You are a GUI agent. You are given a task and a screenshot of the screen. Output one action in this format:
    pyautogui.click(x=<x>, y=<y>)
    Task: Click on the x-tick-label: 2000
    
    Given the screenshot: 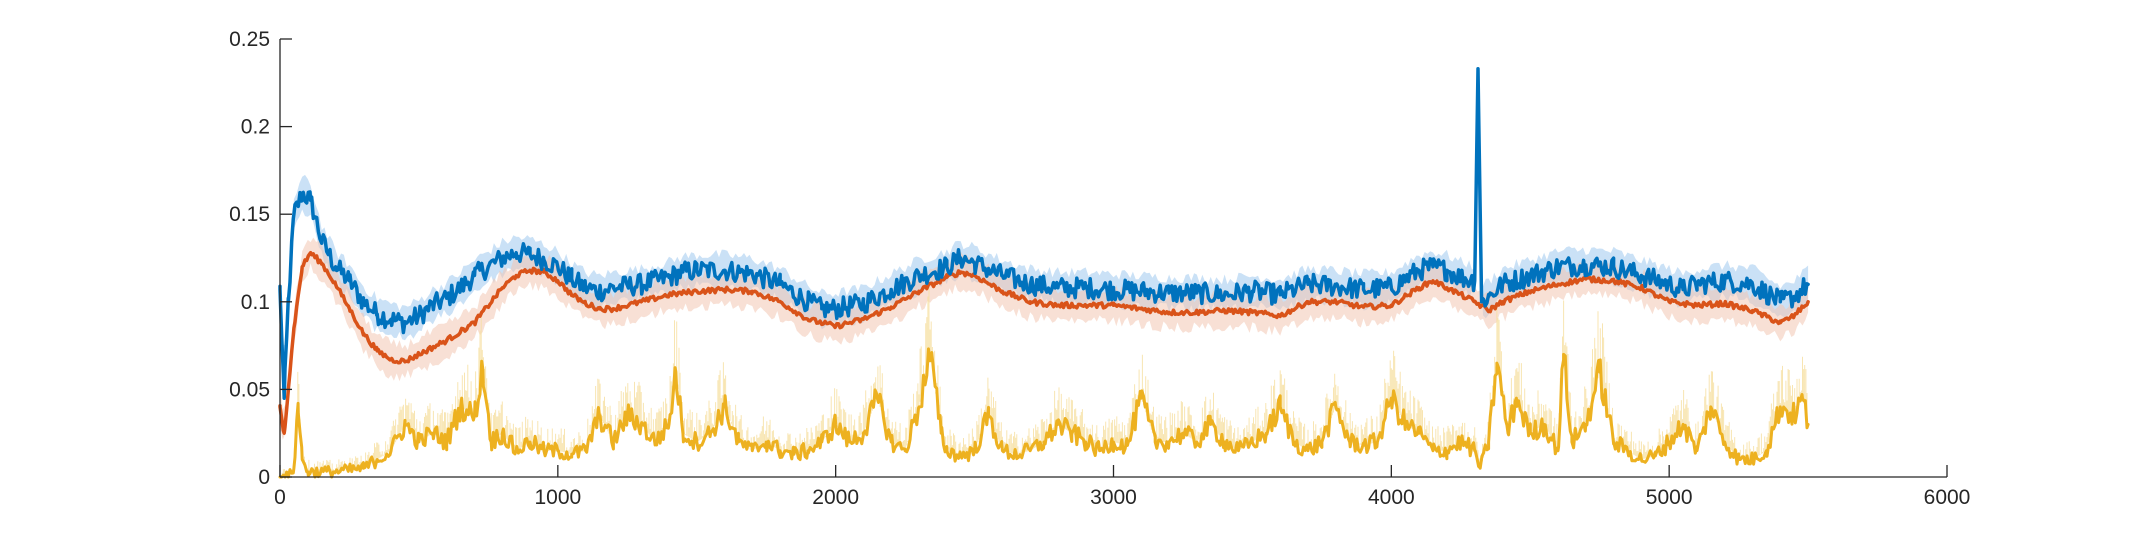 What is the action you would take?
    pyautogui.click(x=835, y=497)
    